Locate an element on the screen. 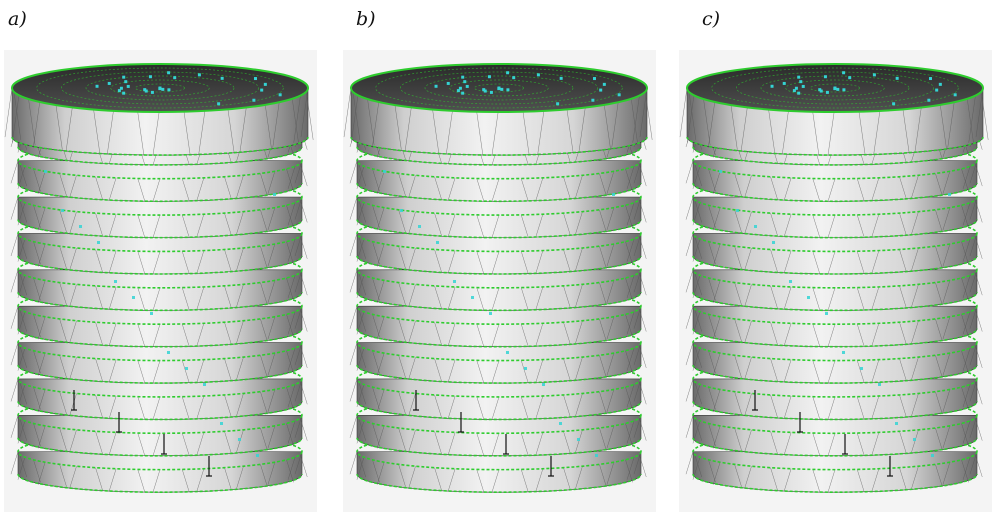 The image size is (993, 512). panel-label-b: b) is located at coordinates (366, 19).